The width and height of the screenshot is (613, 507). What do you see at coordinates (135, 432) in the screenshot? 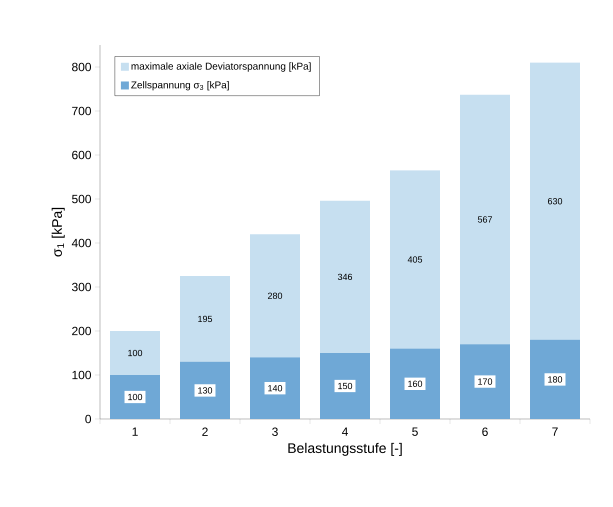
I see `x-tick-label: 1` at bounding box center [135, 432].